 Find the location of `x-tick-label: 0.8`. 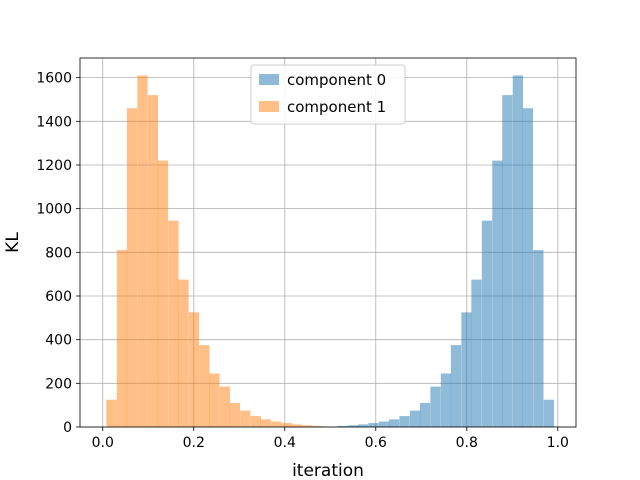

x-tick-label: 0.8 is located at coordinates (467, 443).